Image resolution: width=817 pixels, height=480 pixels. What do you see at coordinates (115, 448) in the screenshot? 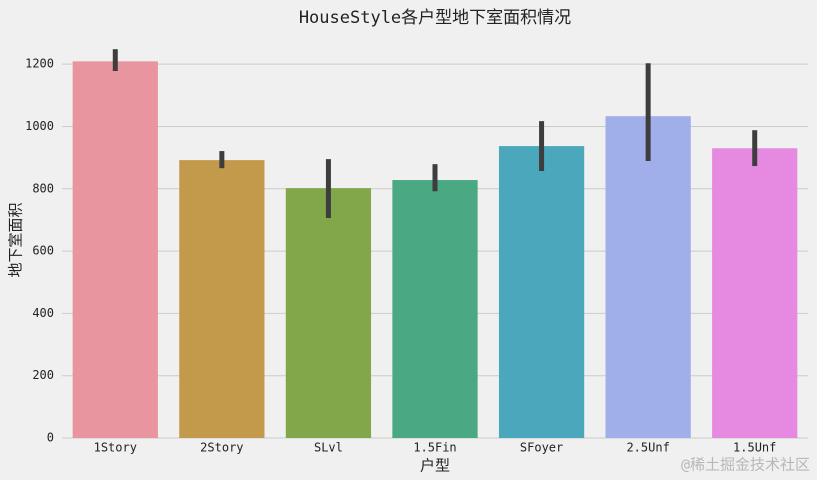
I see `x-tick-label: 1Story` at bounding box center [115, 448].